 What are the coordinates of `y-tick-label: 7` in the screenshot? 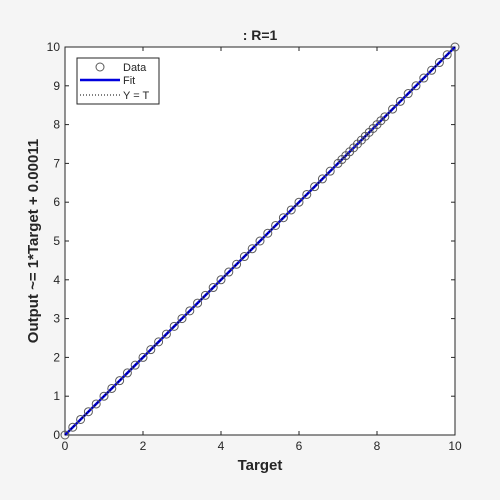 It's located at (56, 163).